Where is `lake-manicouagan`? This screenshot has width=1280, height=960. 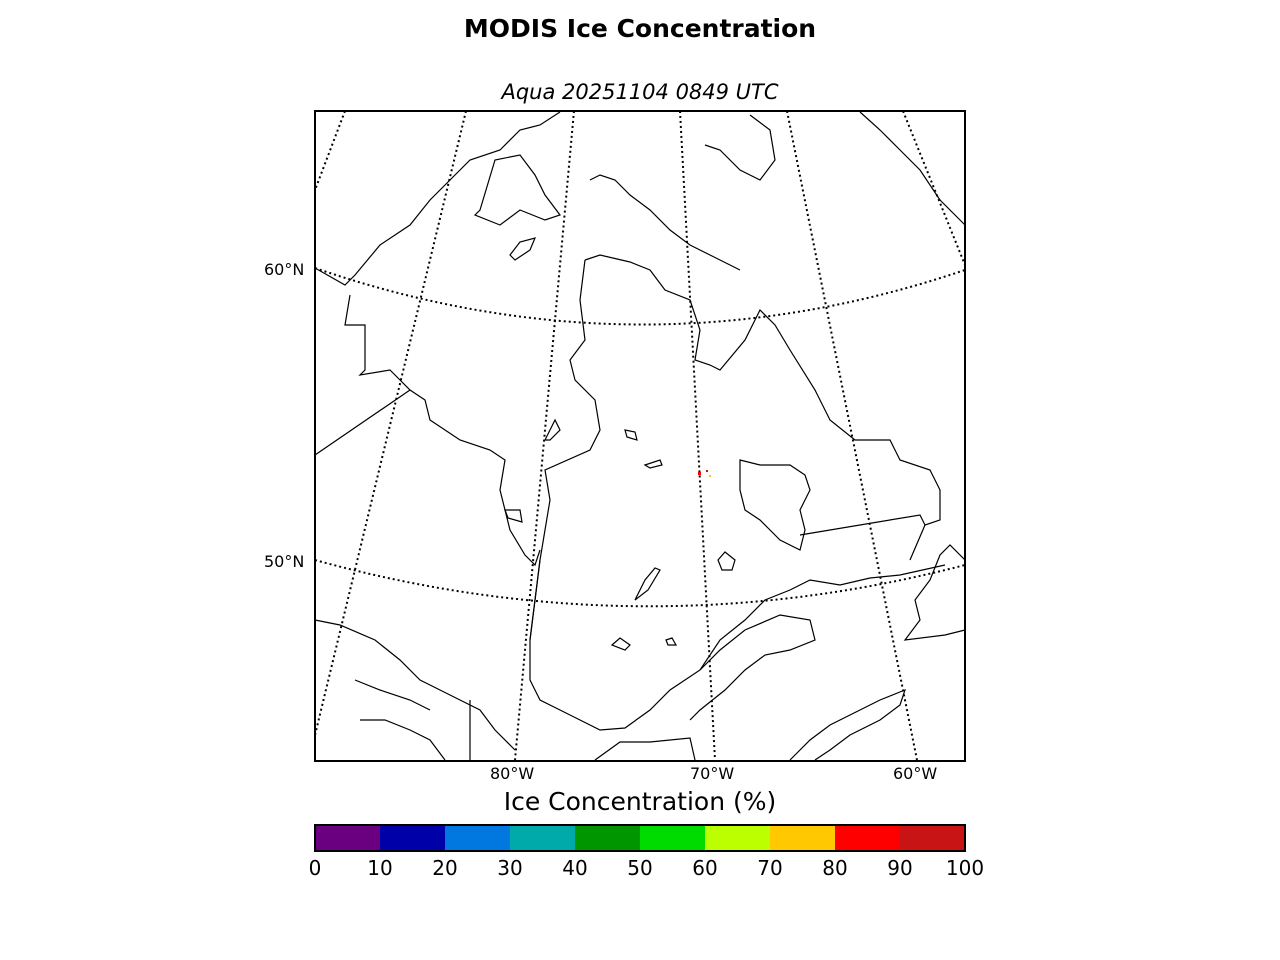
lake-manicouagan is located at coordinates (726, 561).